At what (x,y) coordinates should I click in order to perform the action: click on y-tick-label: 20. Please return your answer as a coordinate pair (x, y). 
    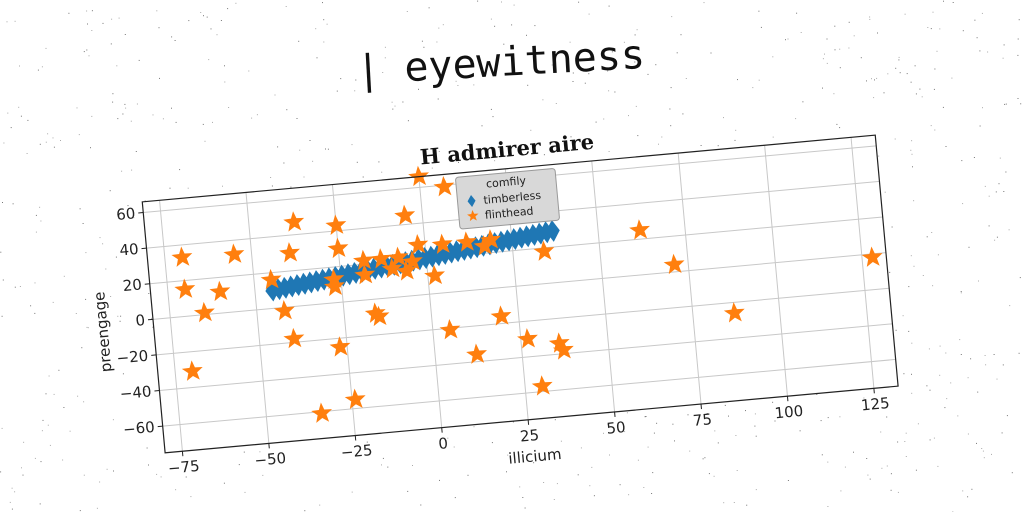
    Looking at the image, I should click on (132, 285).